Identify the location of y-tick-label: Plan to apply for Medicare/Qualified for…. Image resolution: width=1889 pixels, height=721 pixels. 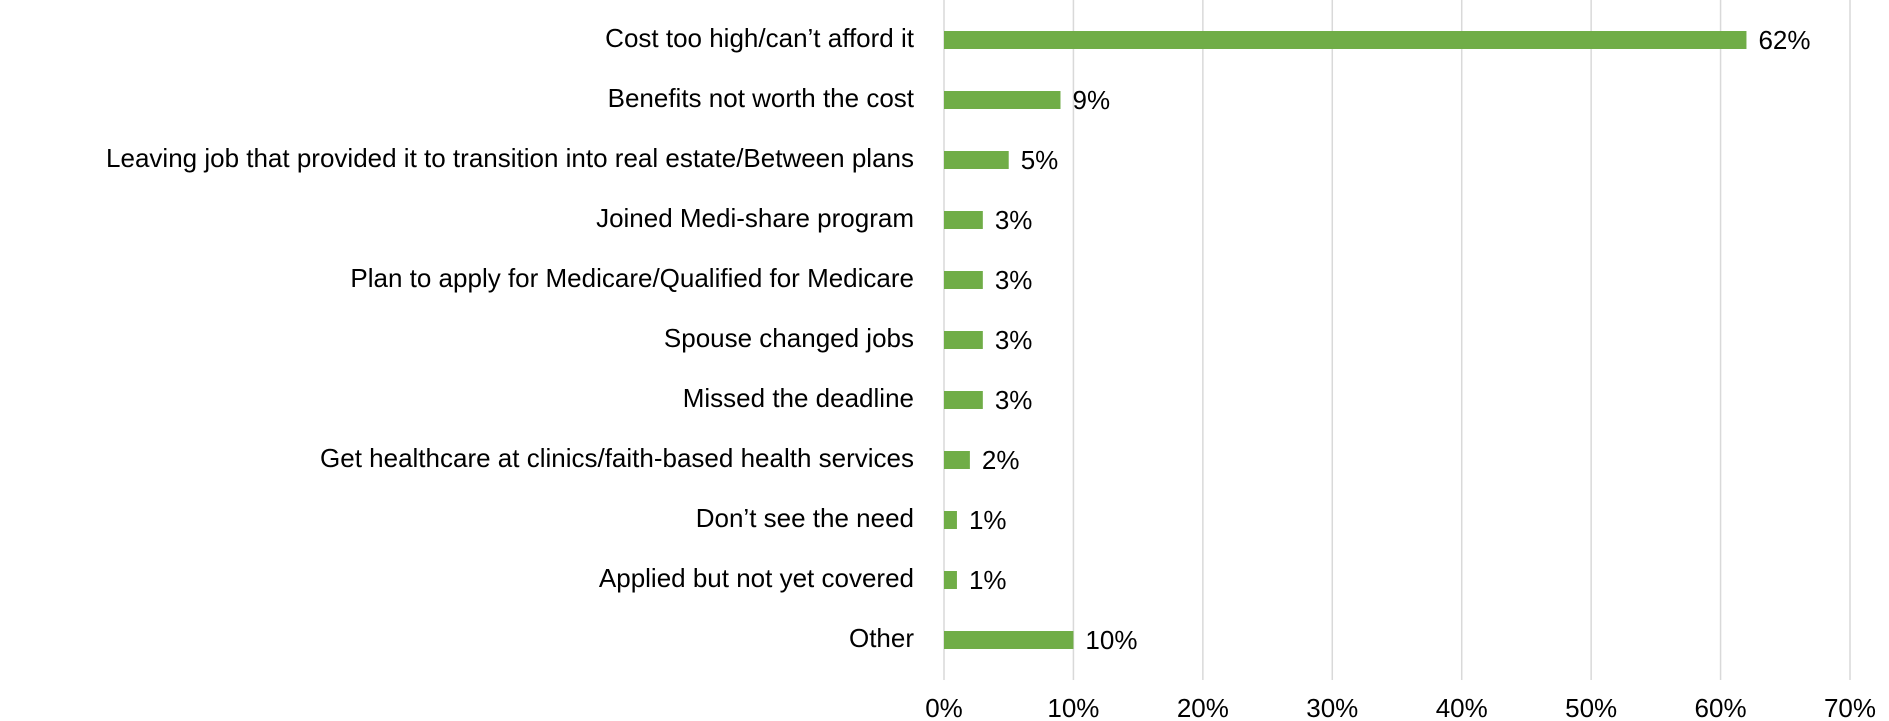
(632, 278).